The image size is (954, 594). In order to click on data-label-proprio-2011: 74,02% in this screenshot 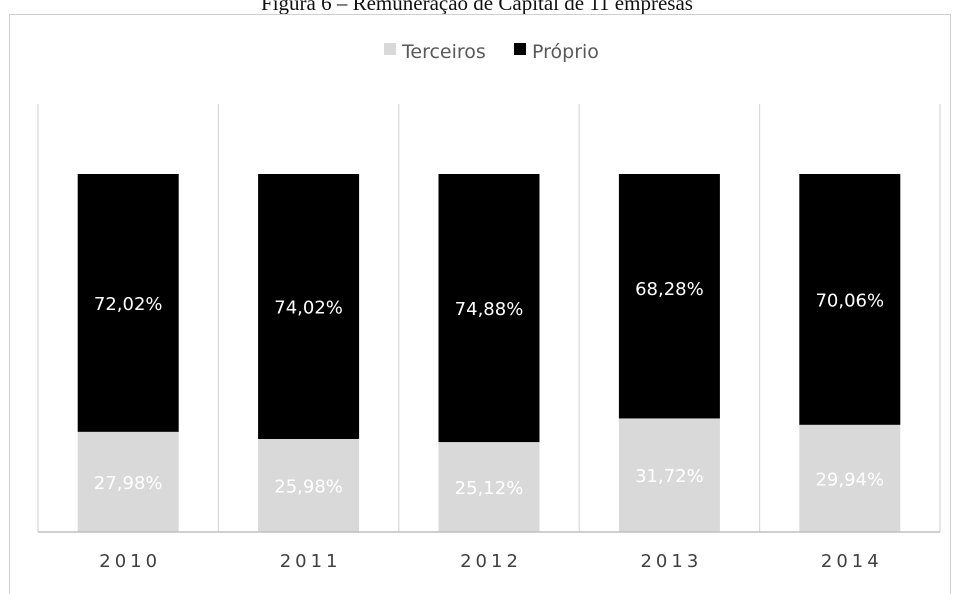, I will do `click(308, 307)`.